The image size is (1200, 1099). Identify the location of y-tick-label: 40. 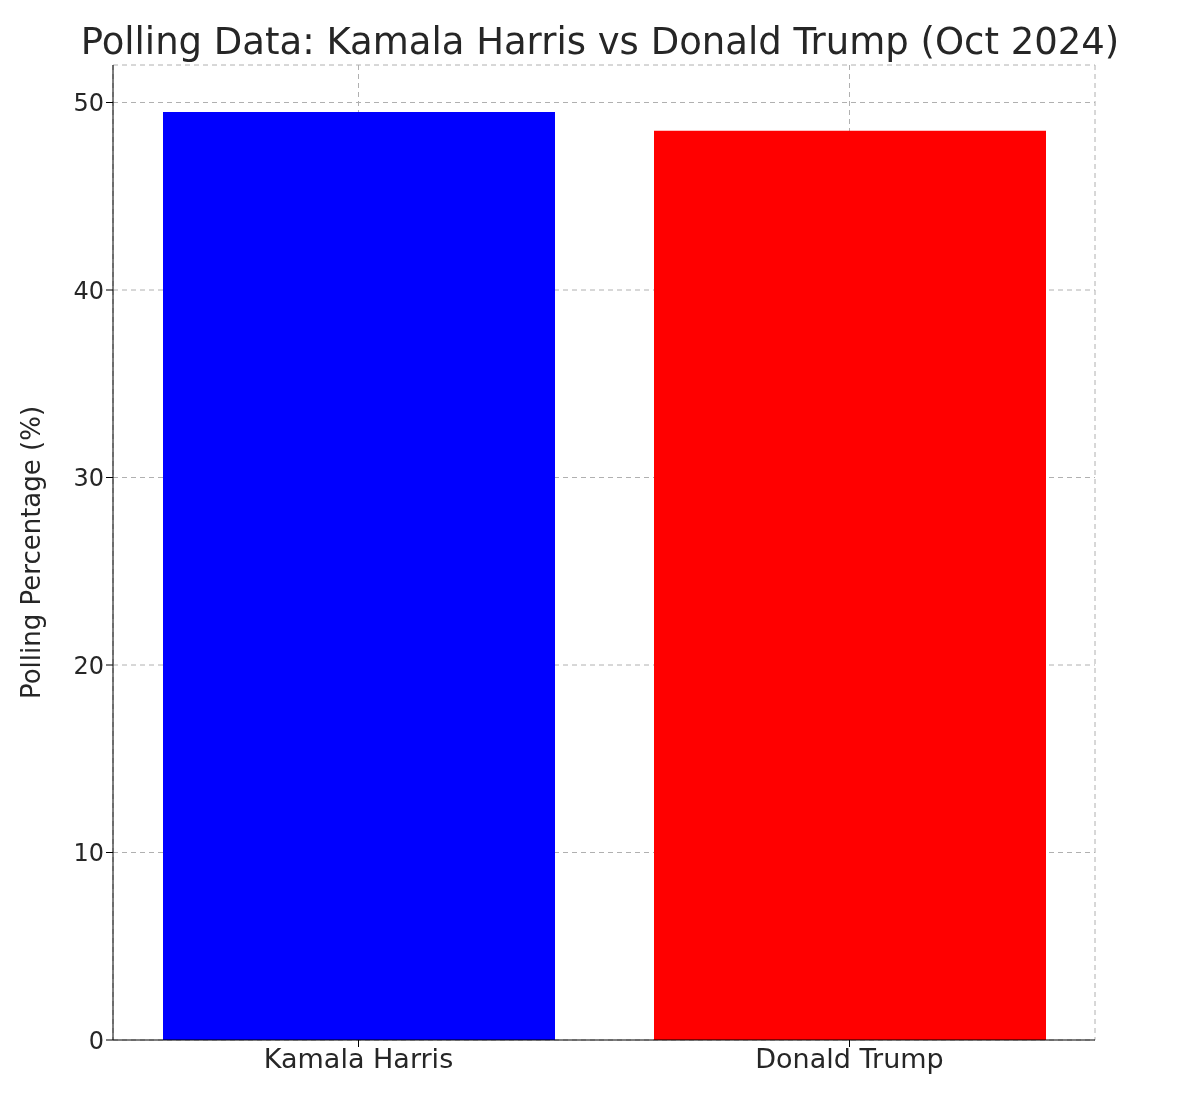
(88, 290).